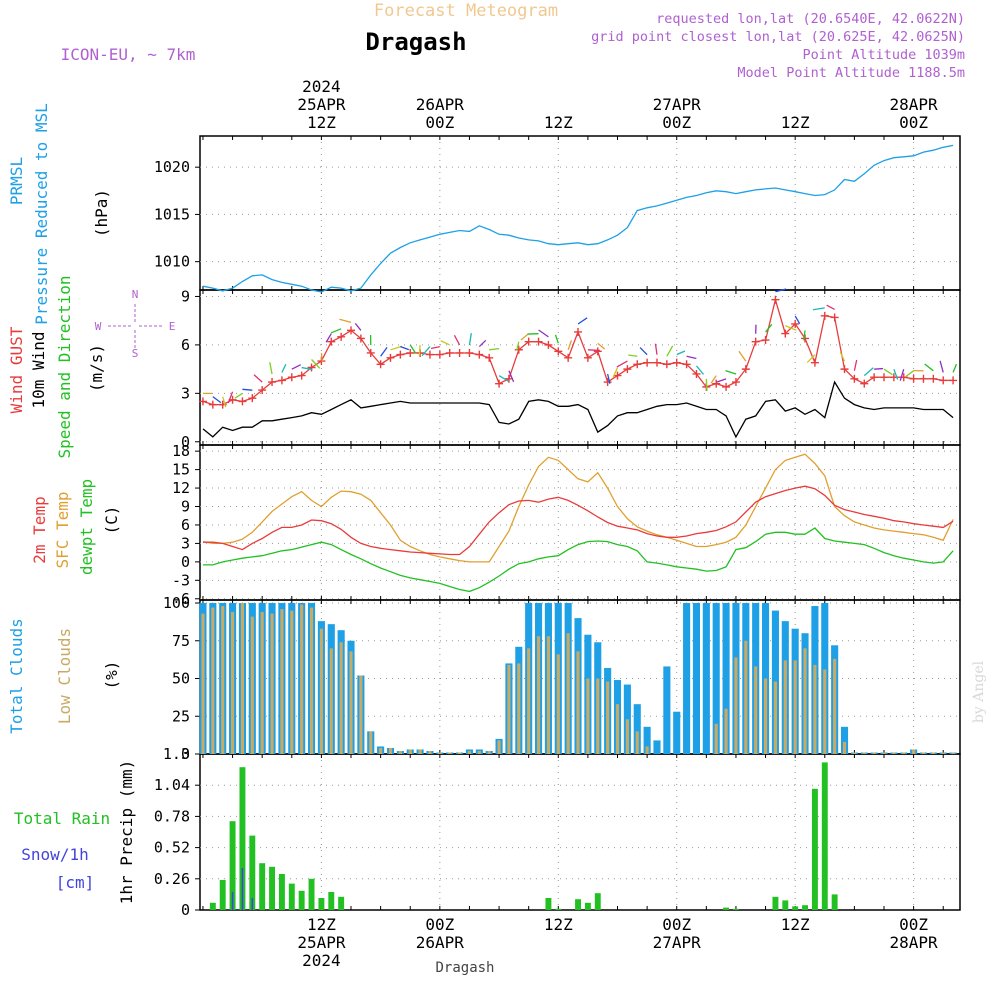  I want to click on y-tick-label: 1015, so click(172, 214).